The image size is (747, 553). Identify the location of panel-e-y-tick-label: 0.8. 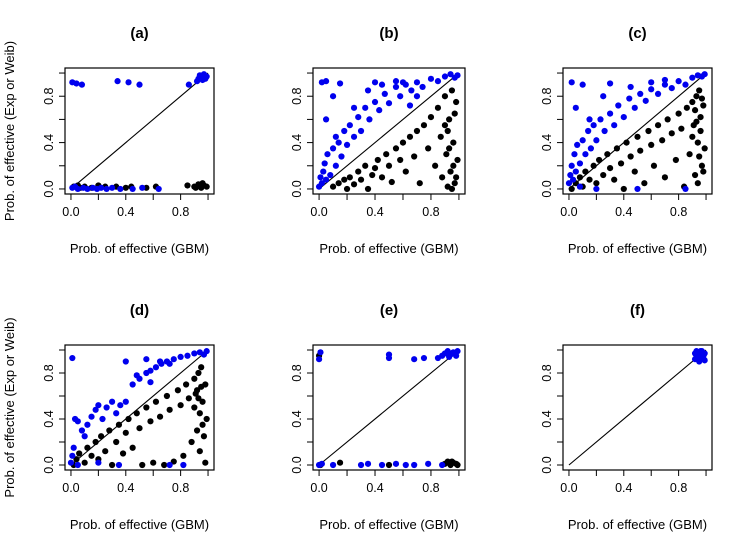
(297, 372).